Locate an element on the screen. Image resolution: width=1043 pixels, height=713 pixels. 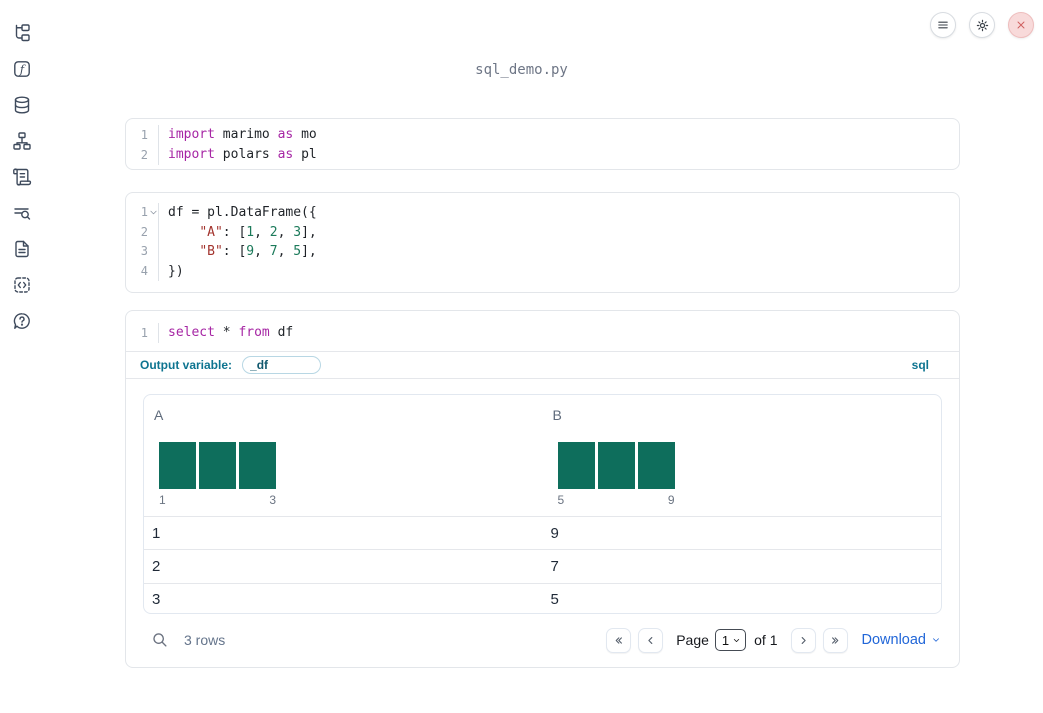
column-name: B is located at coordinates (557, 415).